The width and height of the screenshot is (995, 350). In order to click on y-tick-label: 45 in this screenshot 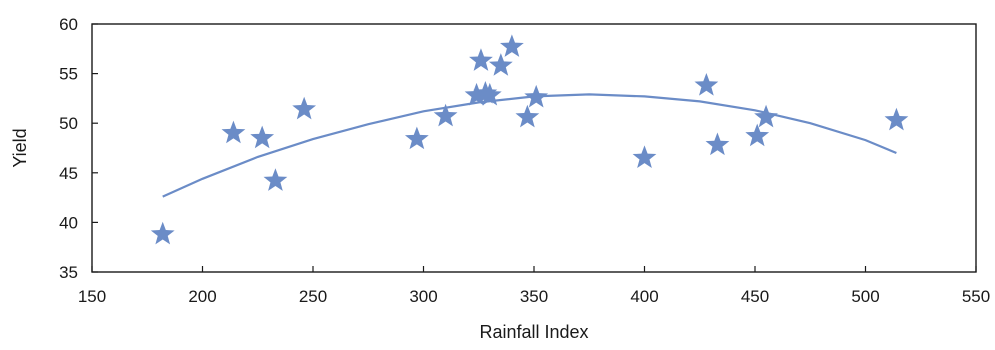, I will do `click(68, 173)`.